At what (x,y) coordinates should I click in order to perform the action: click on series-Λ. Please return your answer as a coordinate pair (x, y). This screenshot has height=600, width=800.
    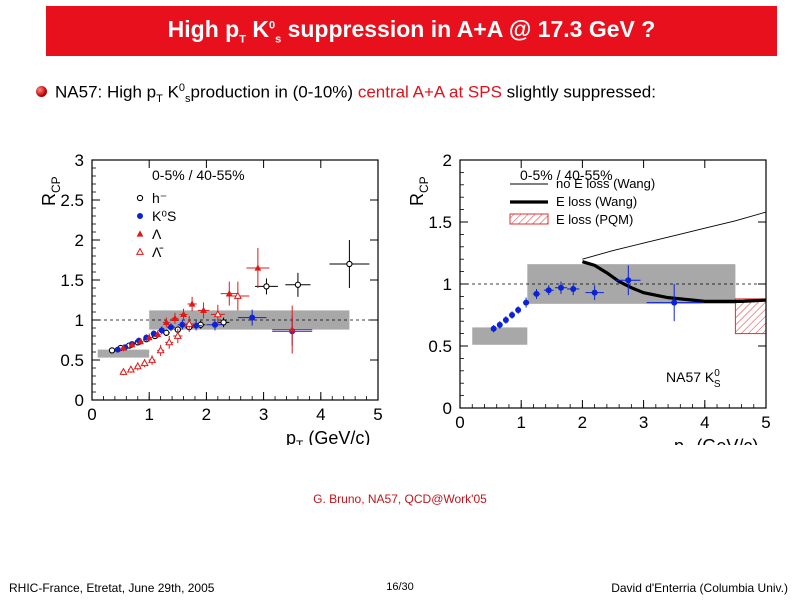
    Looking at the image, I should click on (216, 301).